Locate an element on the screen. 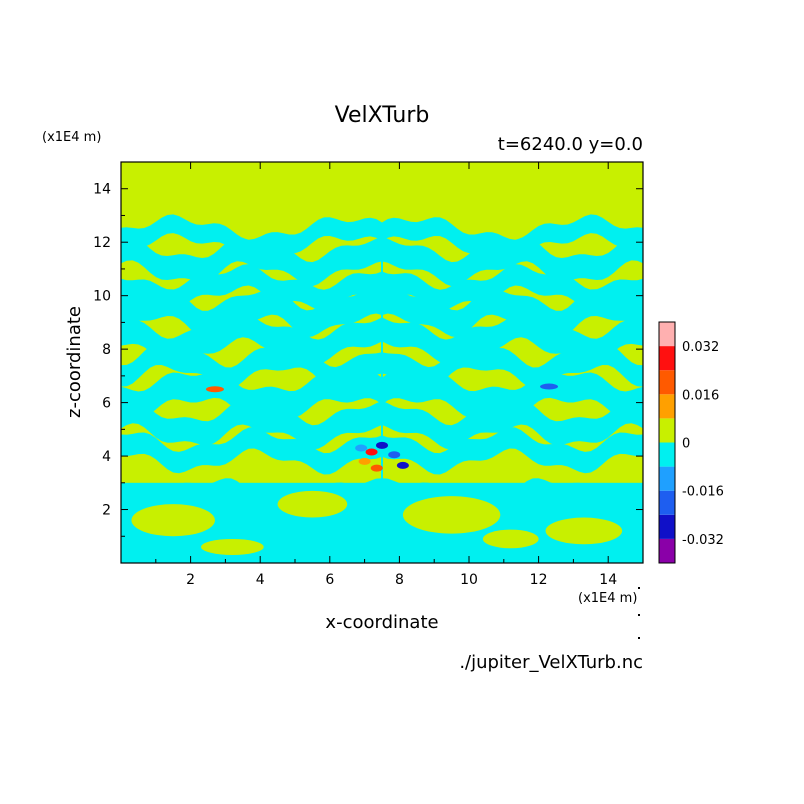 The image size is (804, 804). y-tick-label: 10 is located at coordinates (102, 297).